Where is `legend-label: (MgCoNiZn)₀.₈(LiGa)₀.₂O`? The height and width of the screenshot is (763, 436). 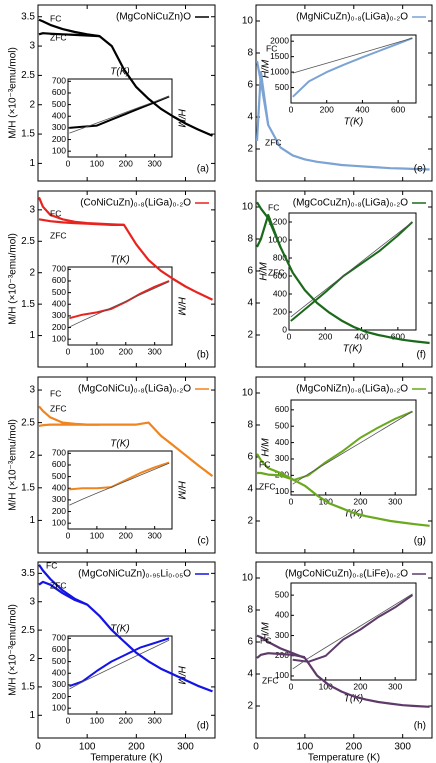 legend-label: (MgCoNiZn)₀.₈(LiGa)₀.₂O is located at coordinates (352, 389).